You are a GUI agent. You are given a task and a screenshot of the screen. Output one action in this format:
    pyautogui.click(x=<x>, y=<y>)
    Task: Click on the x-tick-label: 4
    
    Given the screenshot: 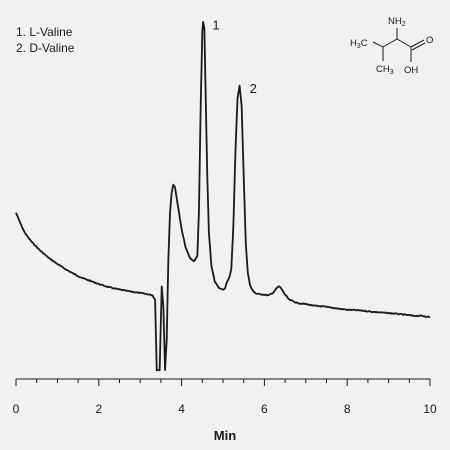 What is the action you would take?
    pyautogui.click(x=181, y=409)
    